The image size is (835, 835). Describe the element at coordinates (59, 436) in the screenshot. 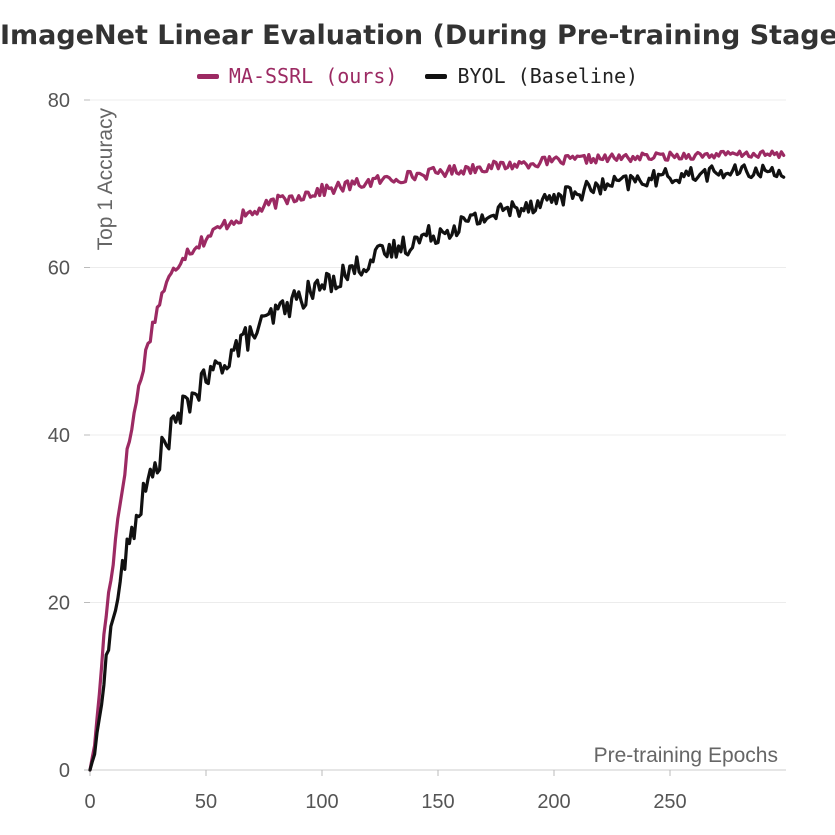

I see `y-tick-label-40: 40` at that location.